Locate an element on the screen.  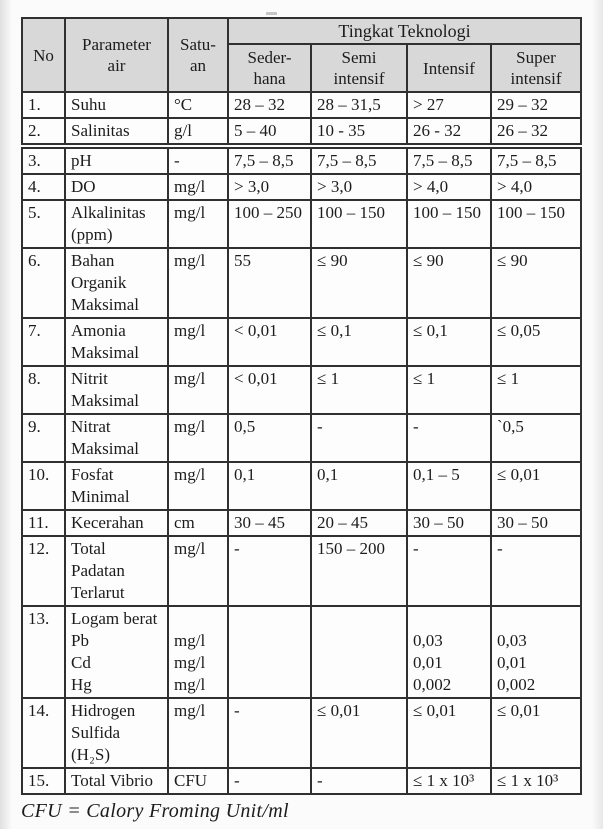
value-cell: 20 – 45 is located at coordinates (359, 523).